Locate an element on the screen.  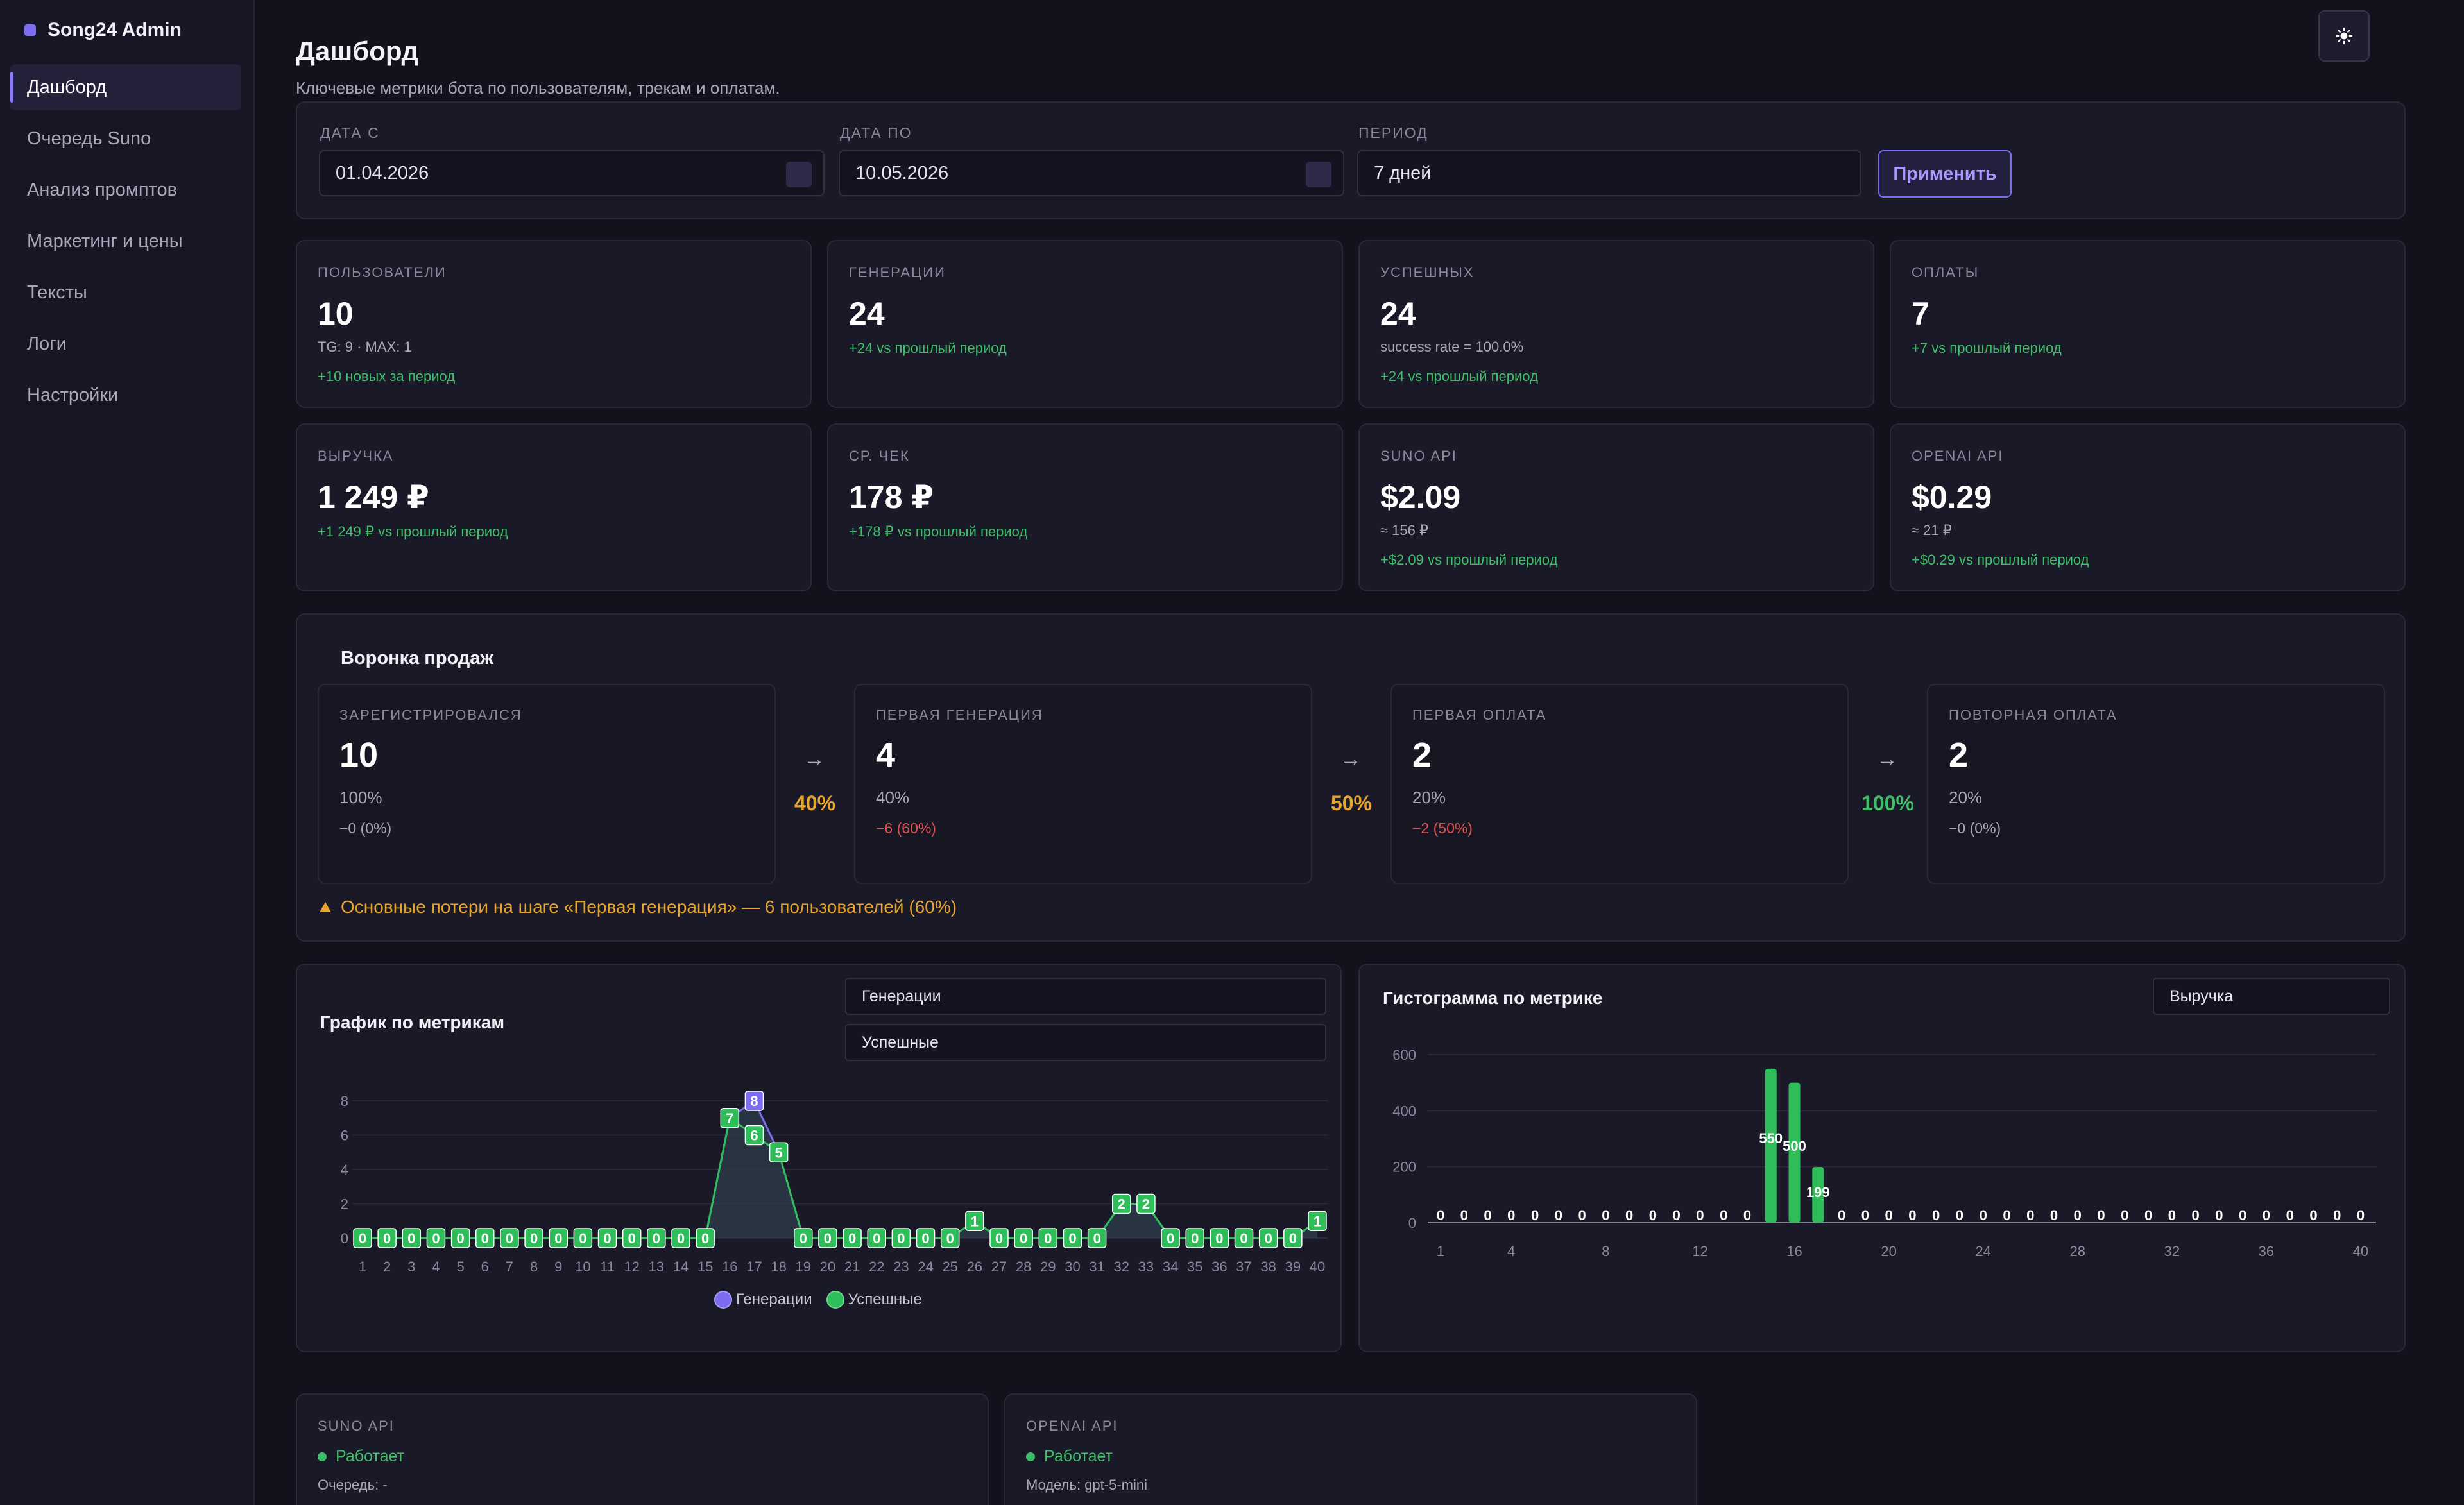
sun-icon is located at coordinates (2344, 36).